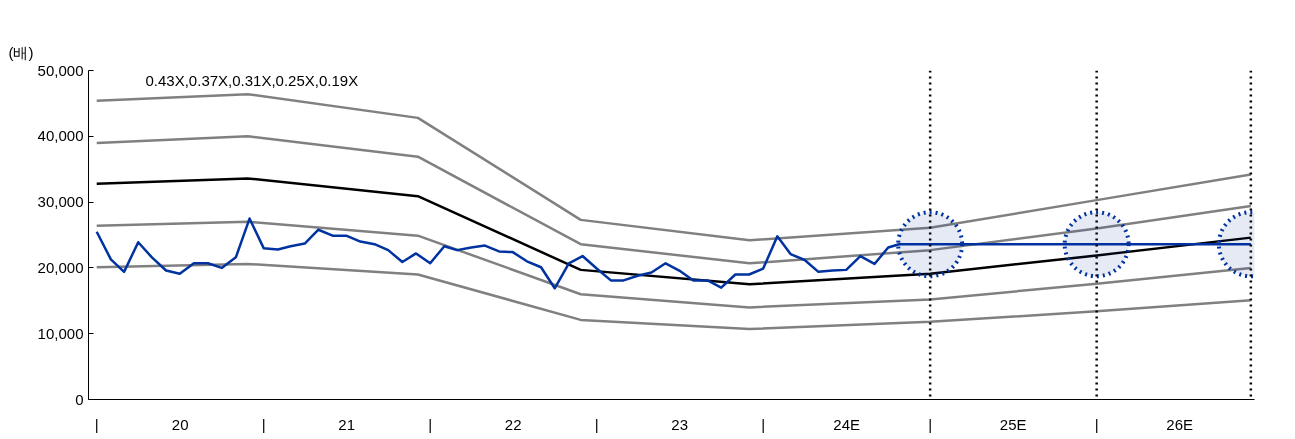 The height and width of the screenshot is (439, 1295). What do you see at coordinates (60, 70) in the screenshot?
I see `y-tick-label: 50,000` at bounding box center [60, 70].